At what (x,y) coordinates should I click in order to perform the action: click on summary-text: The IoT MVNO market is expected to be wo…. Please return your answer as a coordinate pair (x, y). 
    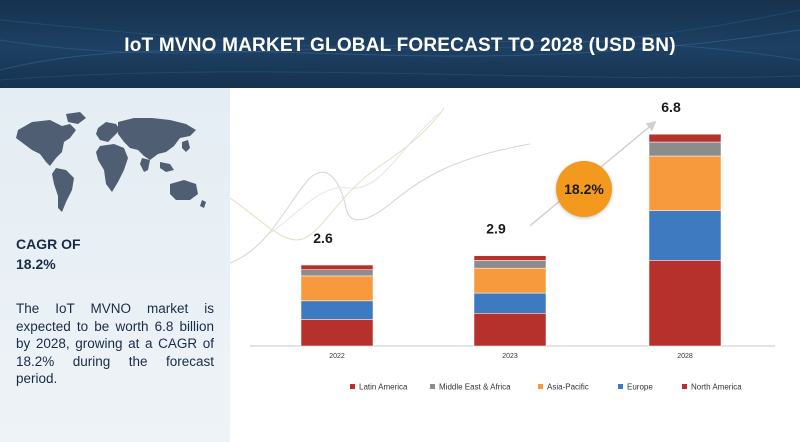
    Looking at the image, I should click on (115, 343).